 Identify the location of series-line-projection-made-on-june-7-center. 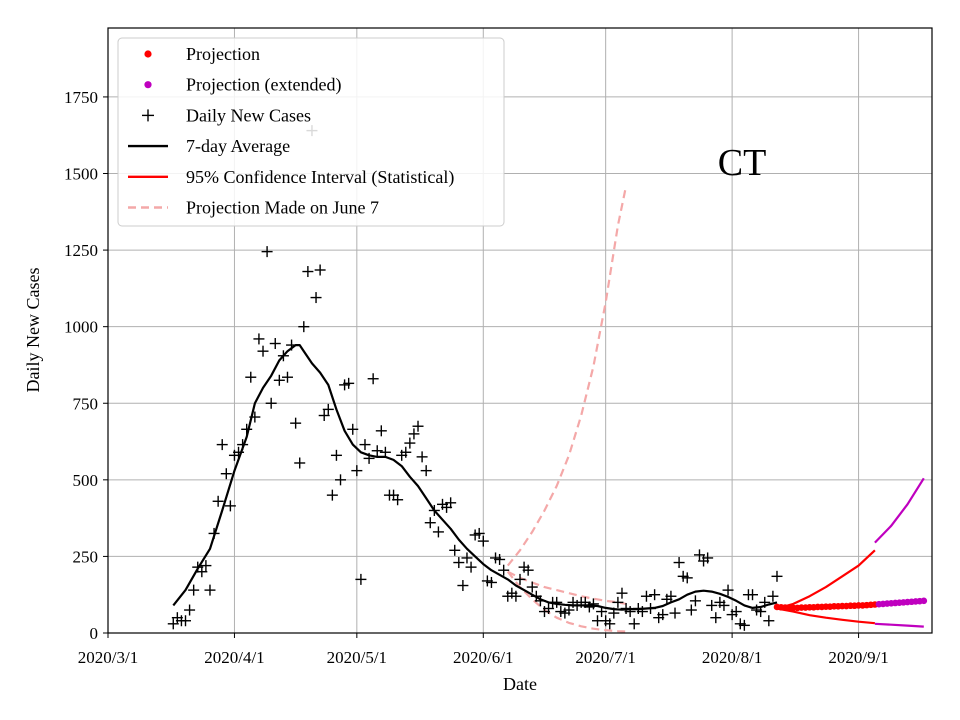
(567, 587).